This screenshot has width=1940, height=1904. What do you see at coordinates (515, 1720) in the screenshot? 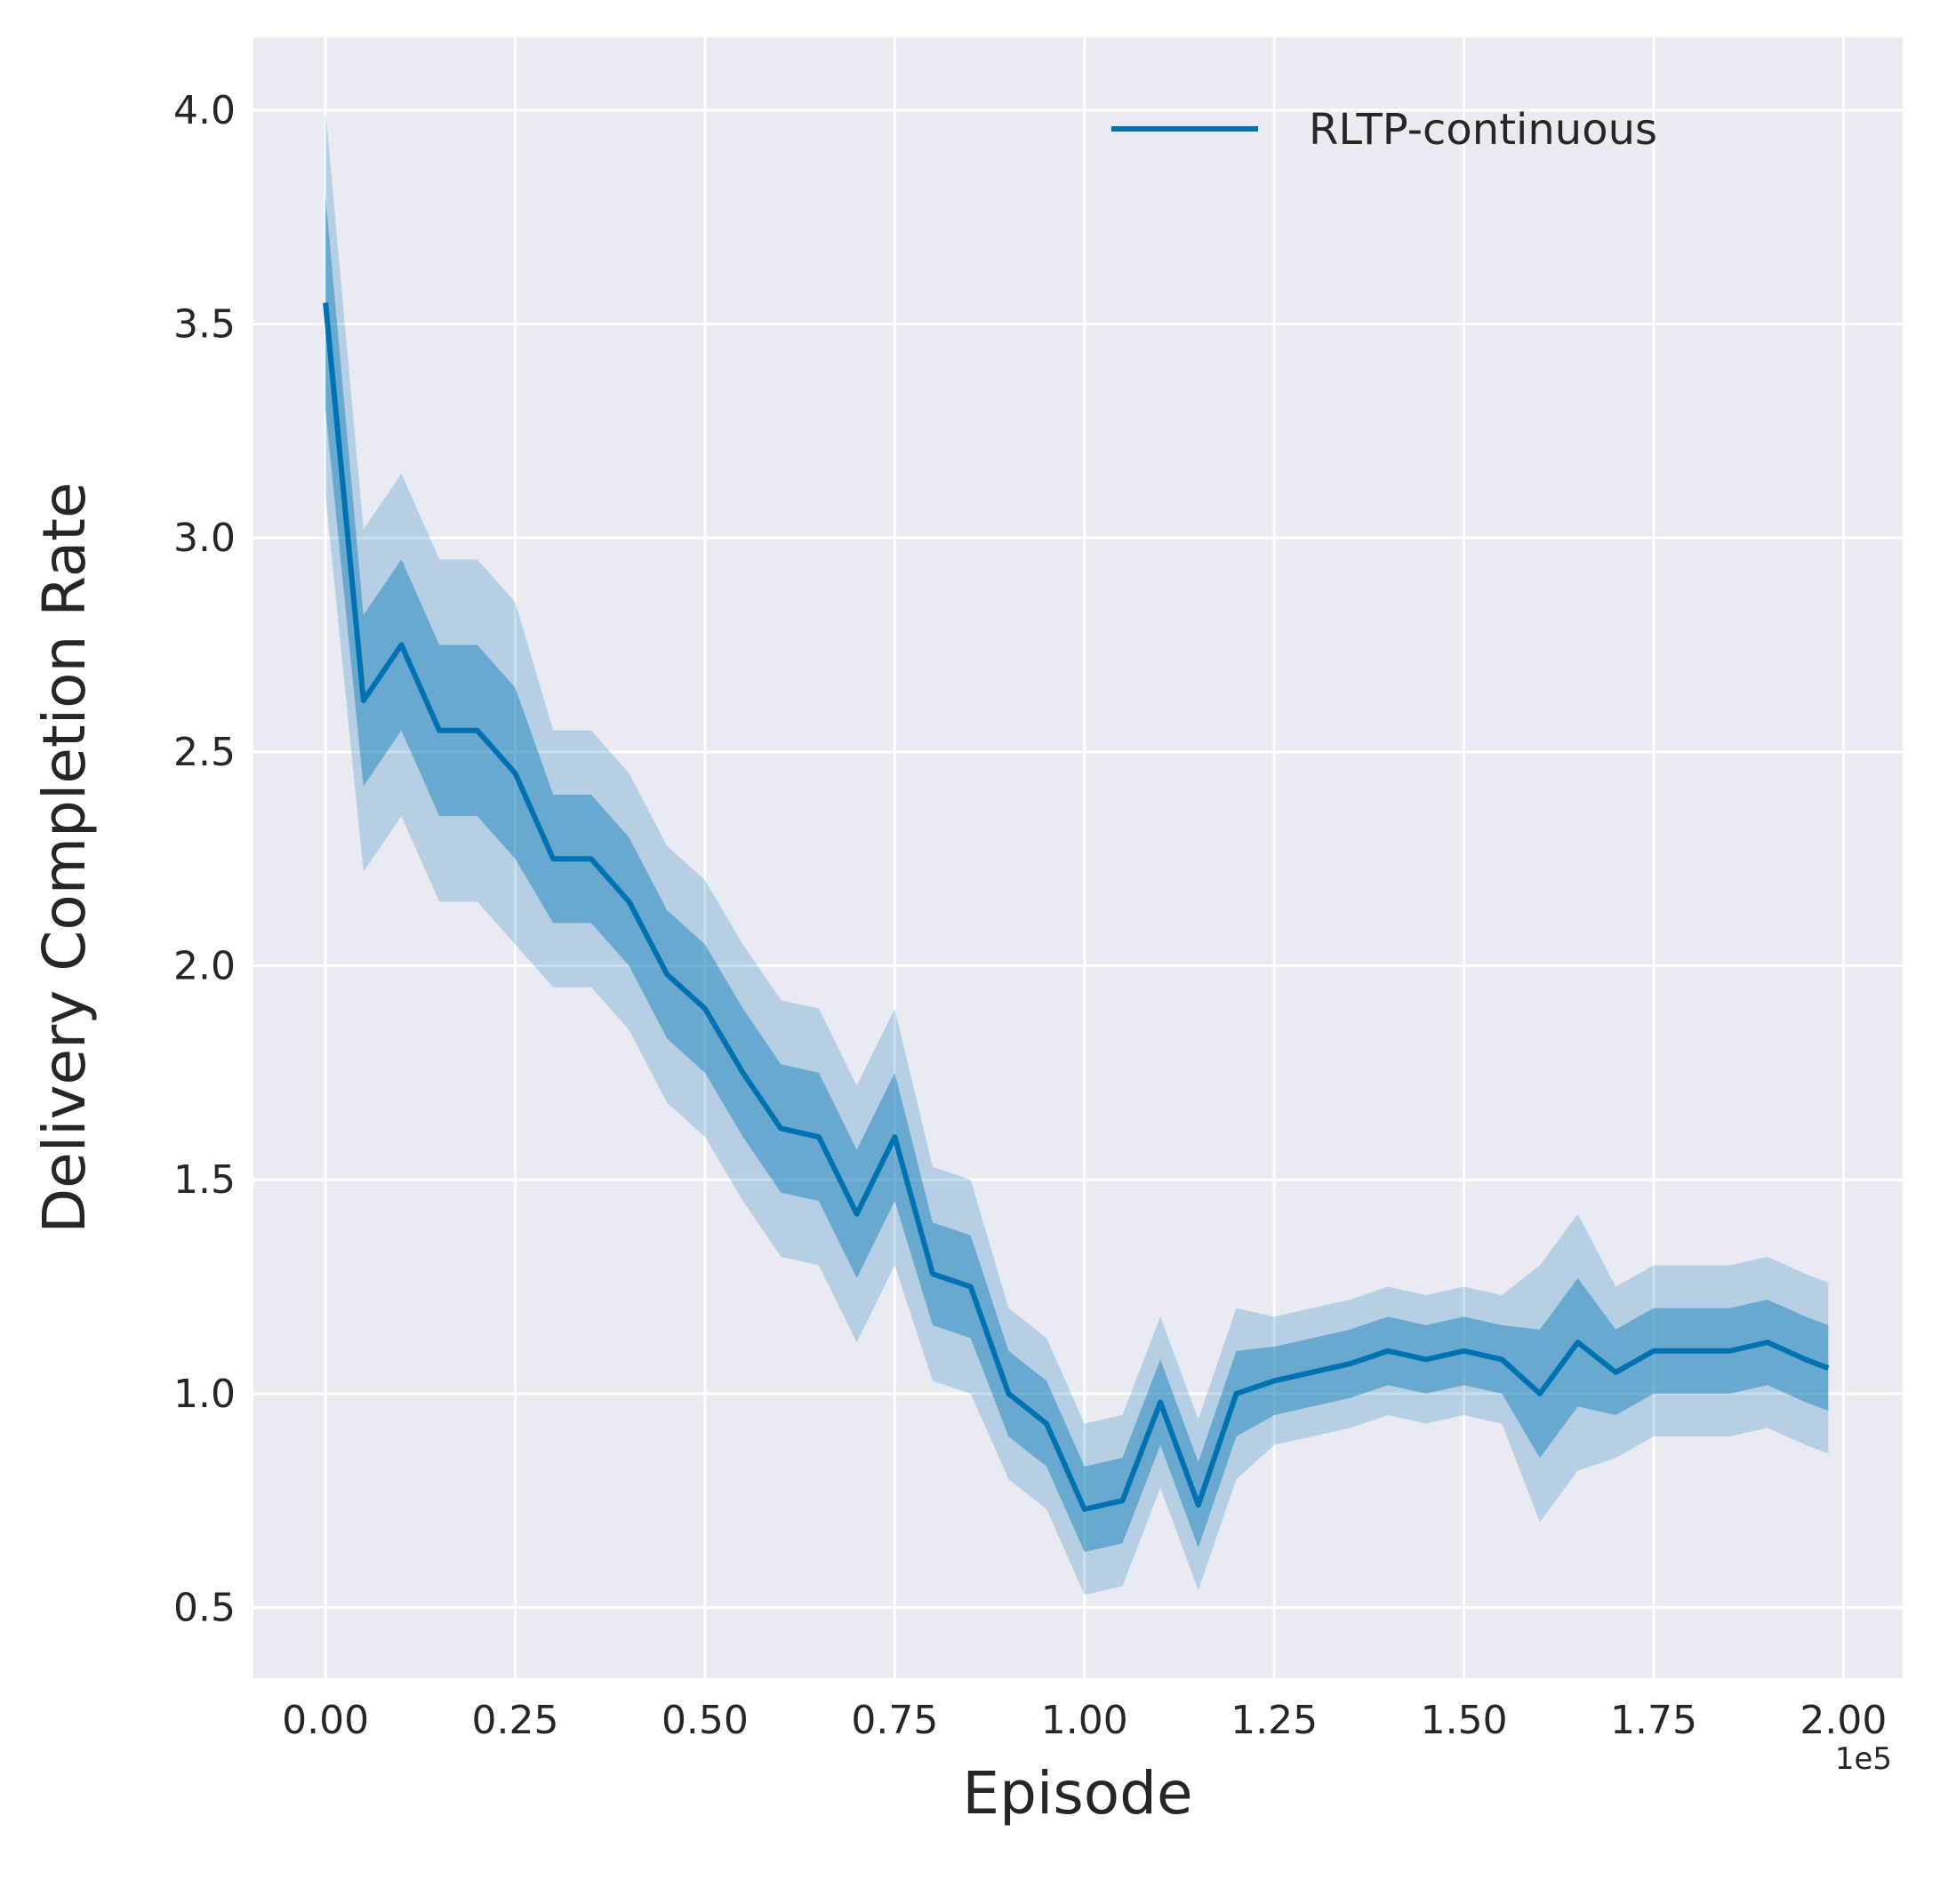
I see `x-tick-label: 0.25` at bounding box center [515, 1720].